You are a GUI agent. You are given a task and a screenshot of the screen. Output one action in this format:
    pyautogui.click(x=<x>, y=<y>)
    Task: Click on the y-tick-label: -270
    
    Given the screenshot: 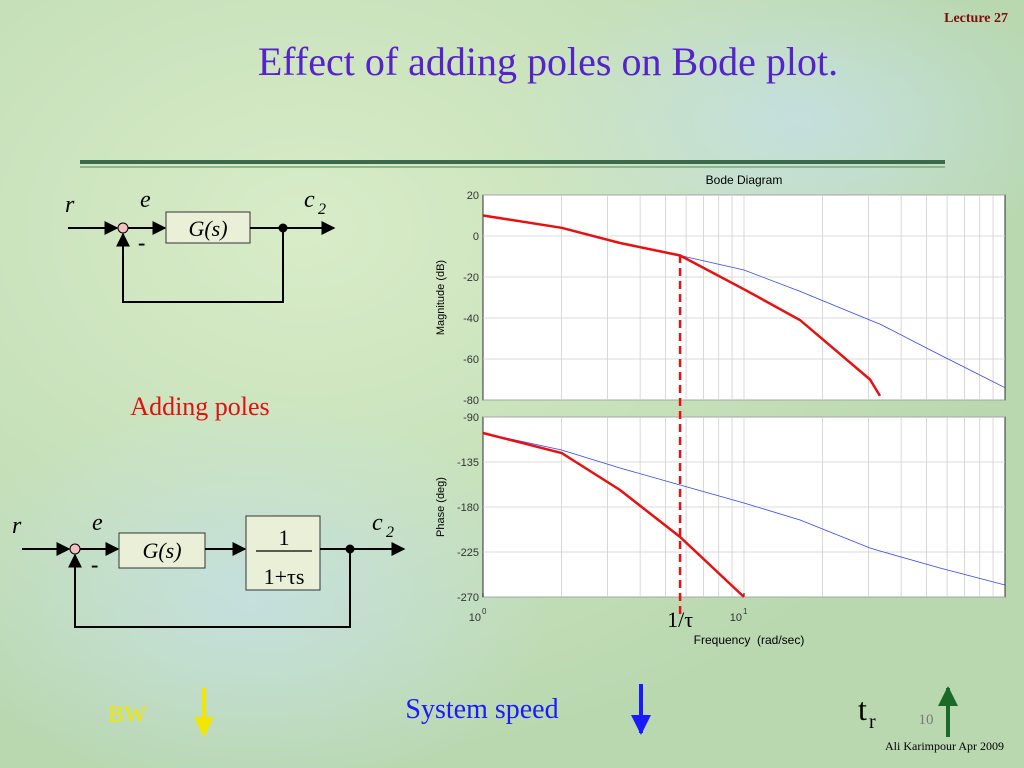 What is the action you would take?
    pyautogui.click(x=468, y=598)
    